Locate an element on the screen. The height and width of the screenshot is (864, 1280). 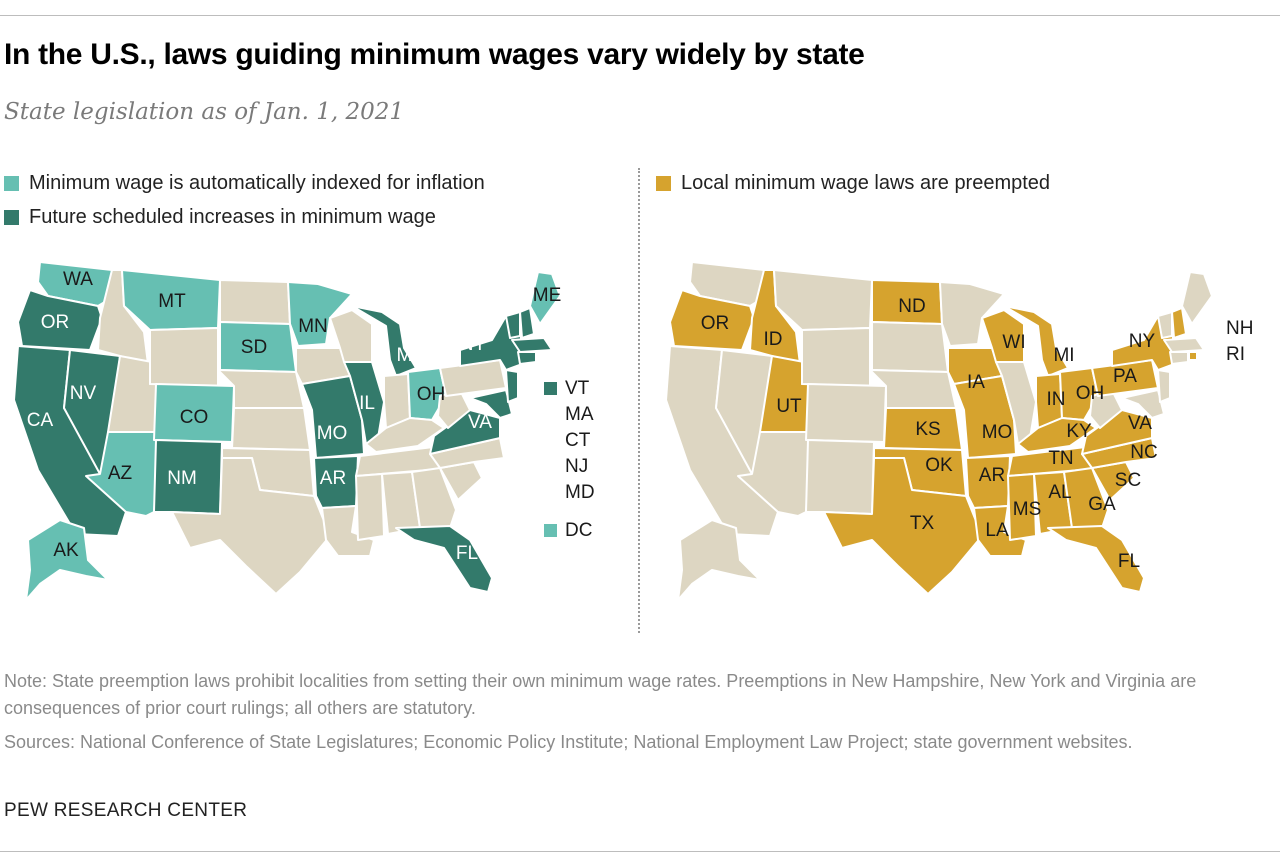
top-rule is located at coordinates (640, 15).